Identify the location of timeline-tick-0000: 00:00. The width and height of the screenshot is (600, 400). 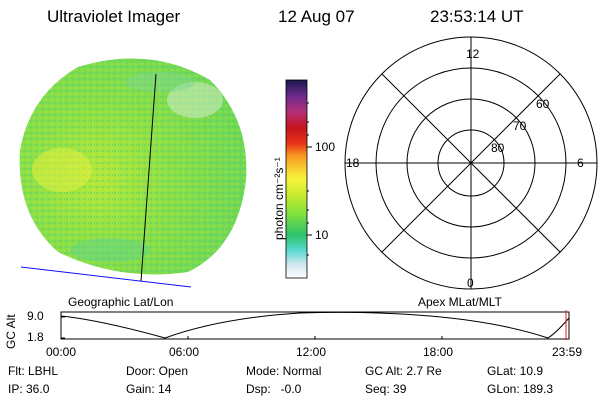
(61, 352).